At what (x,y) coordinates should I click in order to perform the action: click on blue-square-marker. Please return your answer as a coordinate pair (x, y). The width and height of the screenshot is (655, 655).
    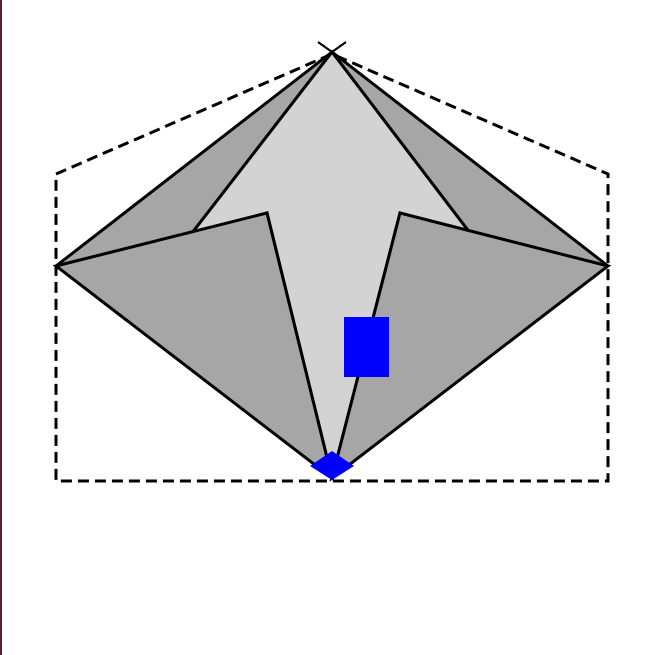
    Looking at the image, I should click on (366, 347).